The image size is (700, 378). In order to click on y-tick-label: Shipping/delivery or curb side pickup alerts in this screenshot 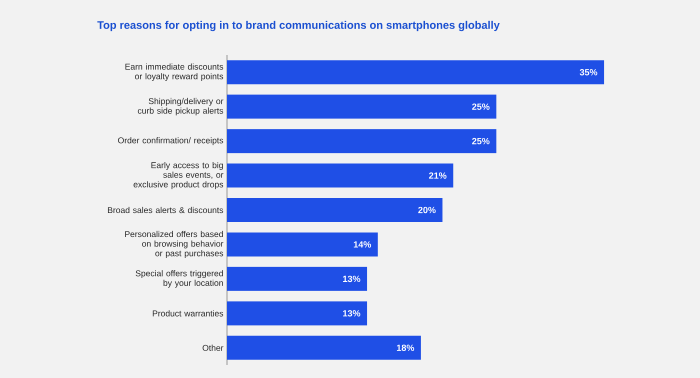, I will do `click(181, 107)`.